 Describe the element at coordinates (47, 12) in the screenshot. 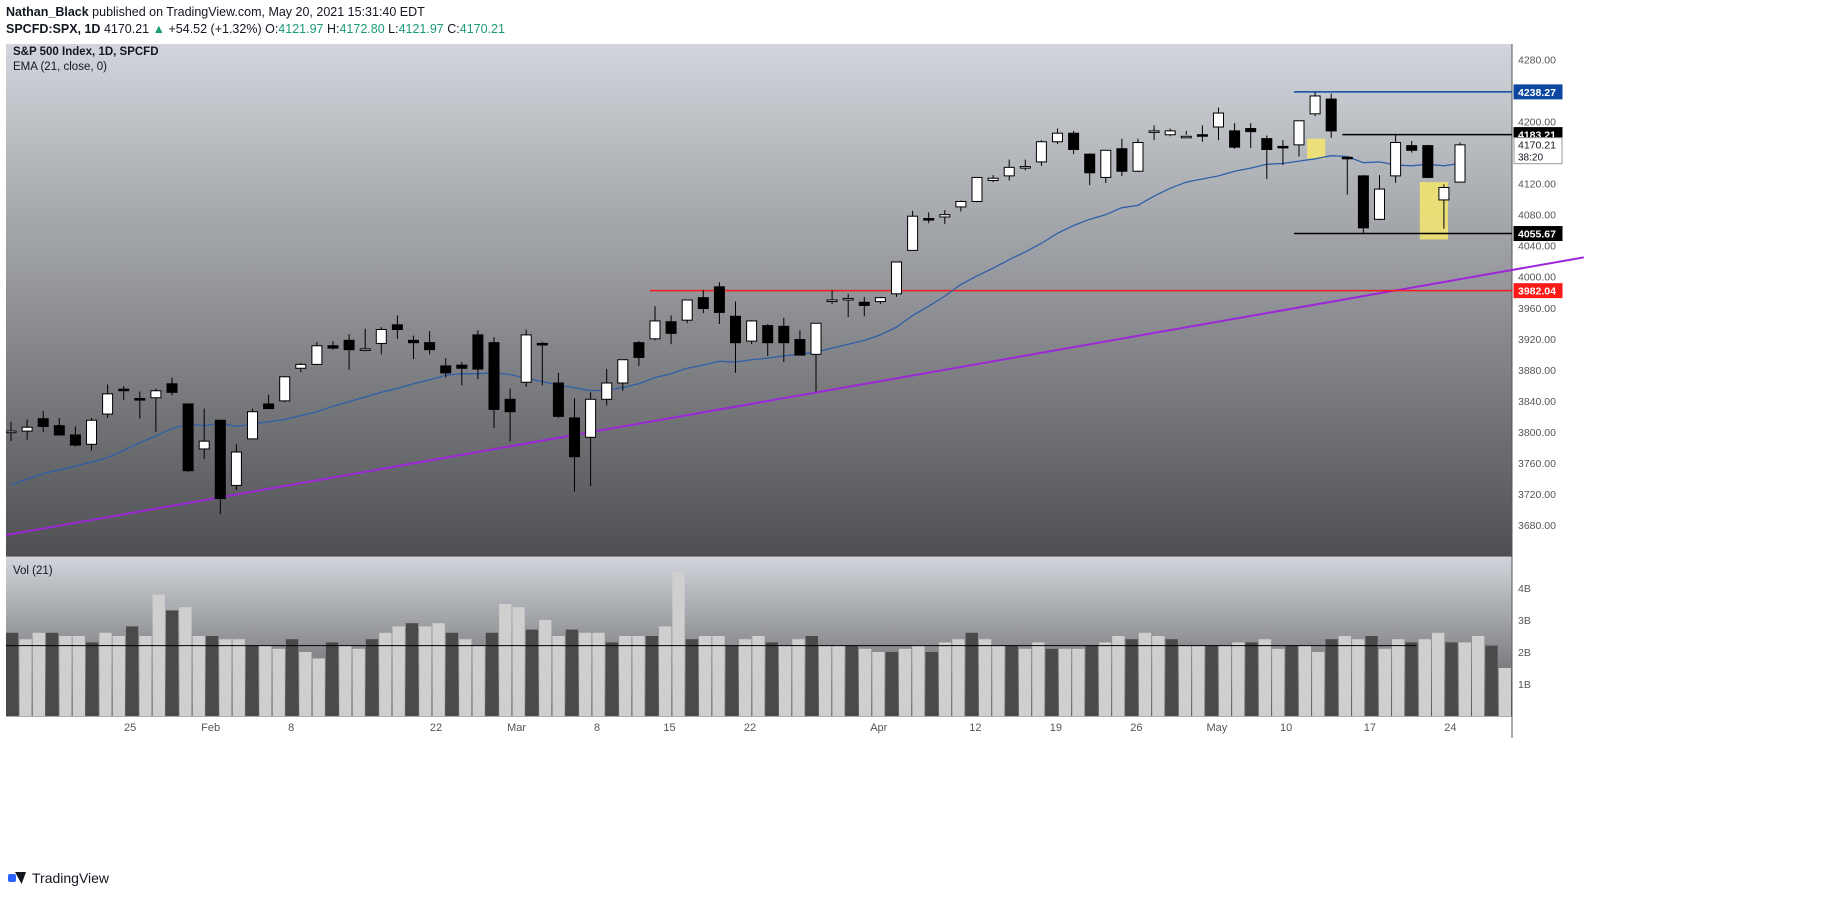

I see `author-name: Nathan_Black` at that location.